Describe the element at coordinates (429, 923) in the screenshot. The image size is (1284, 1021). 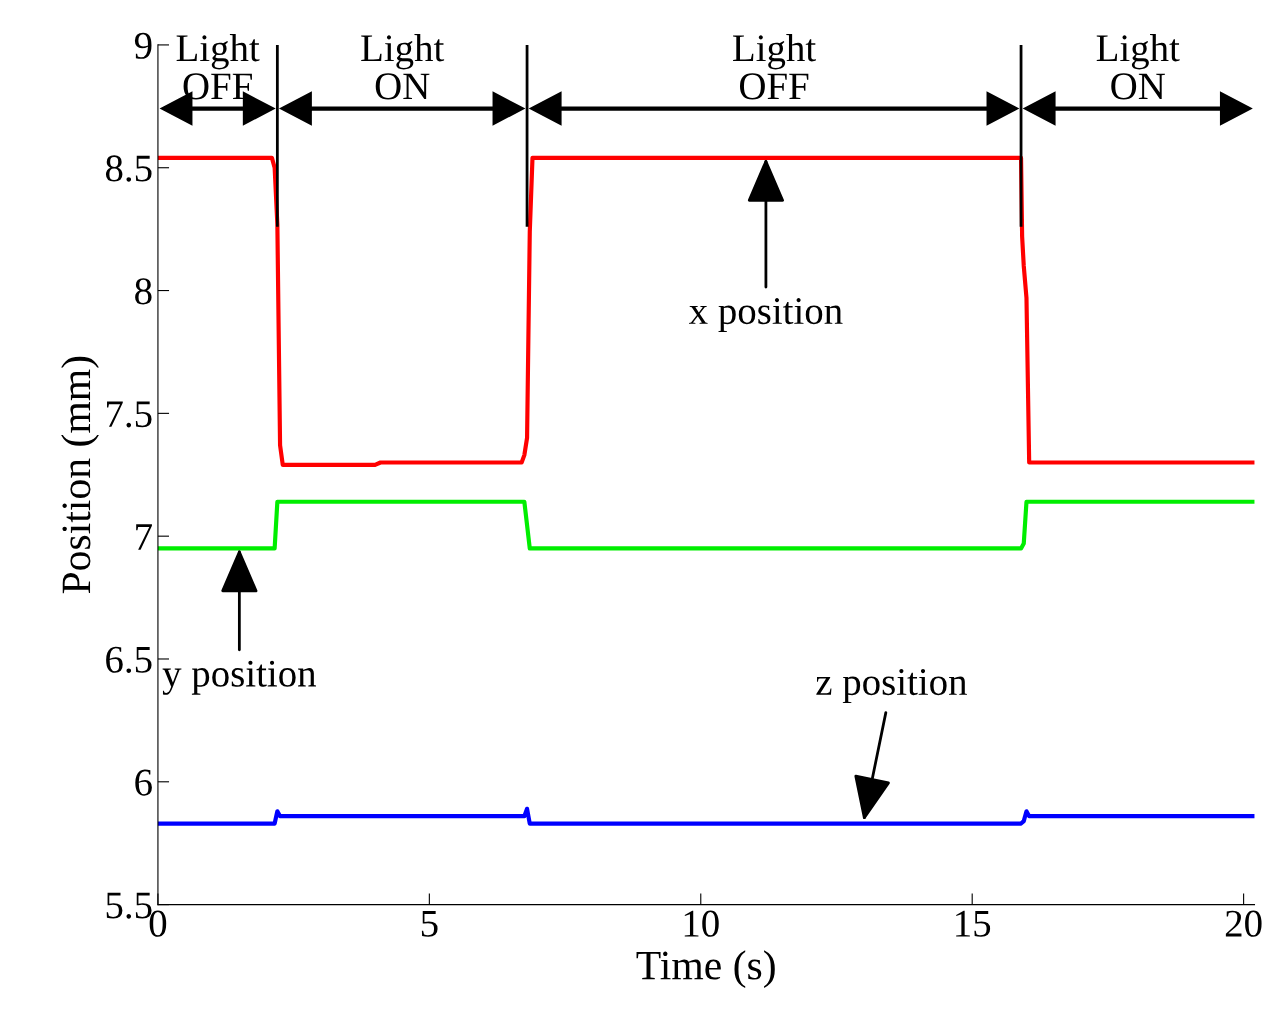
I see `x-tick-label: 5` at that location.